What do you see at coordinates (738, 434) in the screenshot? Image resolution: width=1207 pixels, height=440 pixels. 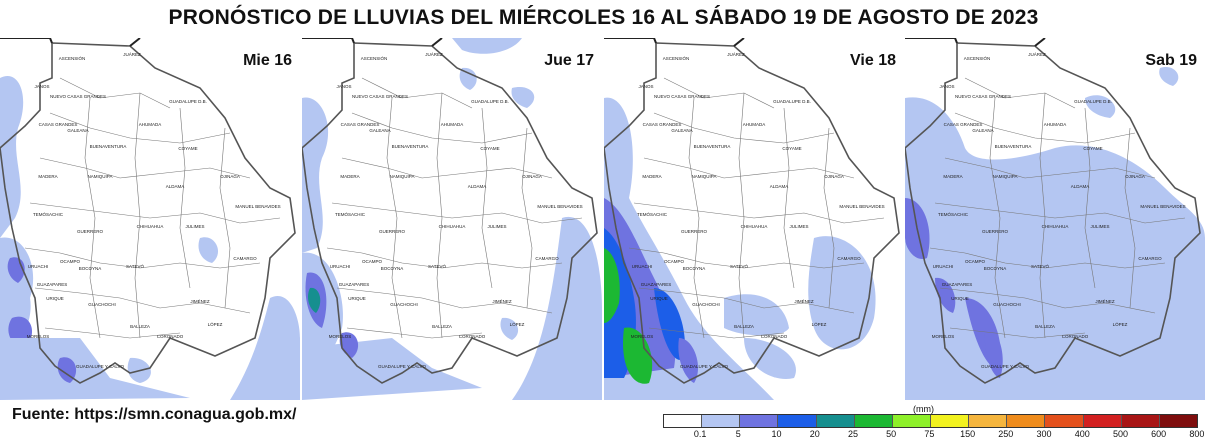 I see `legend-tick-label: 5` at bounding box center [738, 434].